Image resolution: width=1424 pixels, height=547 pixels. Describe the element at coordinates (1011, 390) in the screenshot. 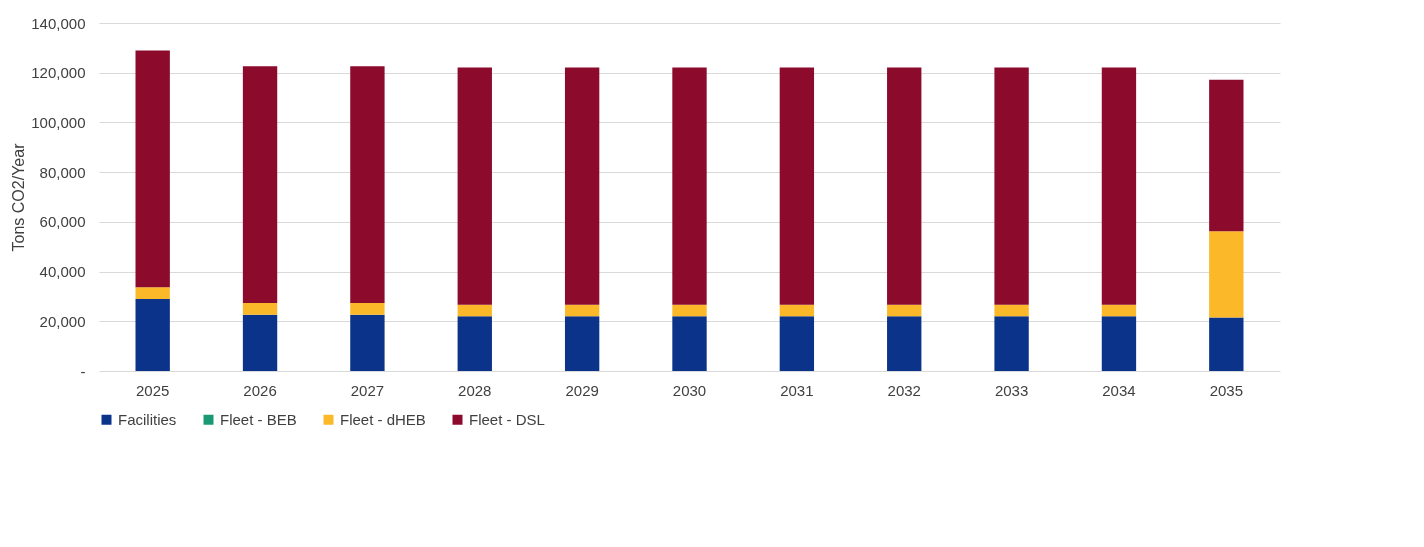

I see `x-tick-label: 2033` at that location.